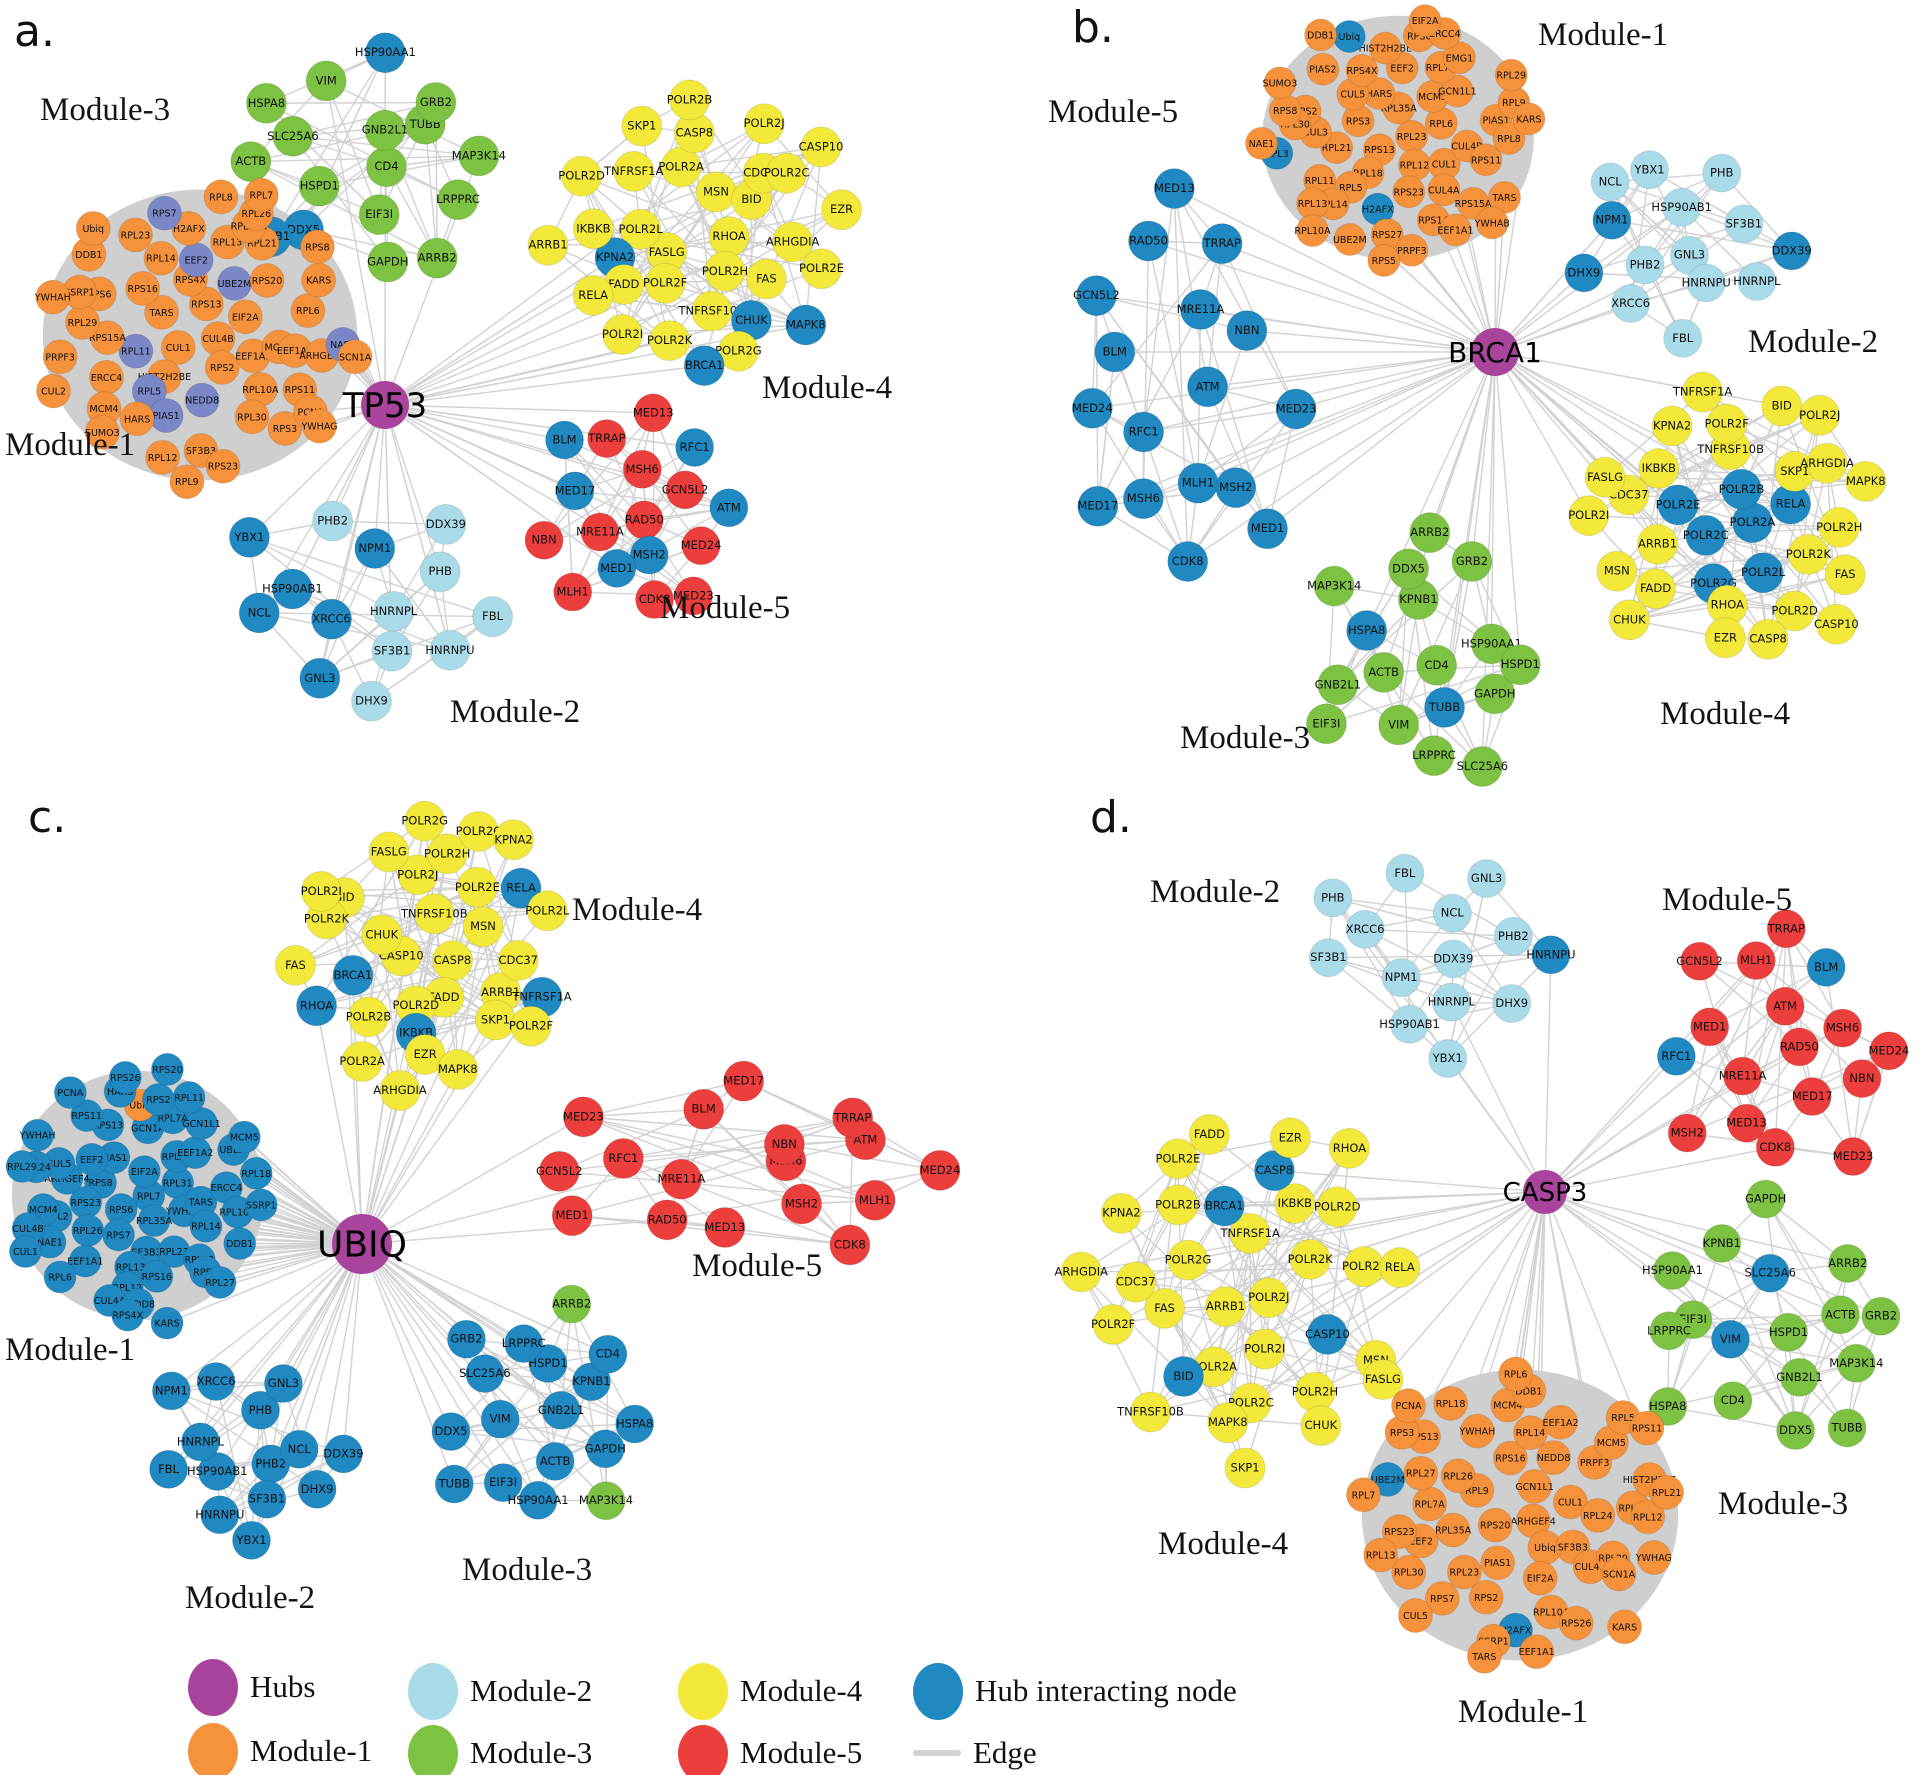 This screenshot has height=1775, width=1923. What do you see at coordinates (806, 325) in the screenshot?
I see `node-MAPK8: MAPK8` at bounding box center [806, 325].